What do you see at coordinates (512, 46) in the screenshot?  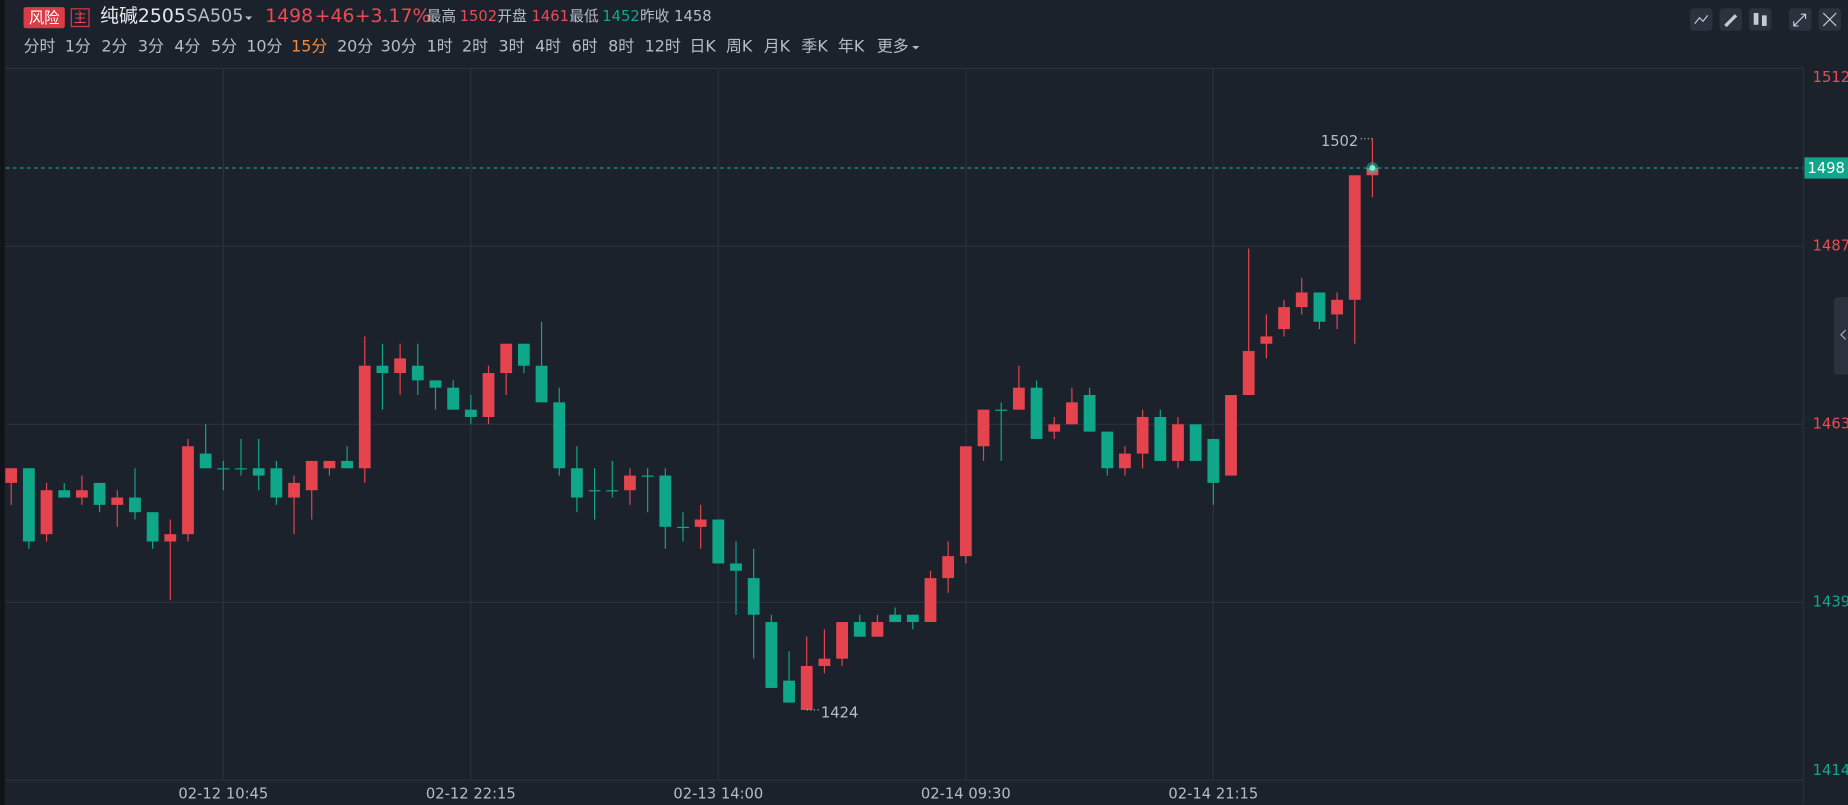 I see `period-tab: 3时` at bounding box center [512, 46].